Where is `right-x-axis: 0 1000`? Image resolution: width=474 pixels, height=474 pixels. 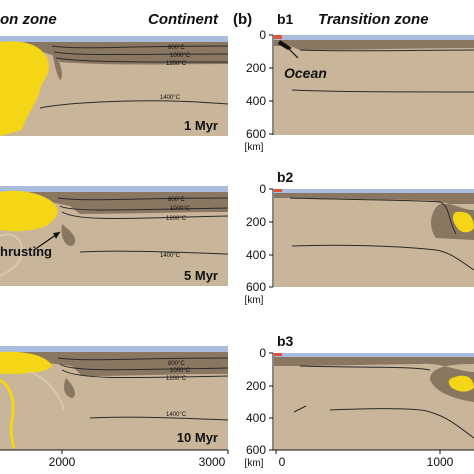 right-x-axis: 0 1000 is located at coordinates (373, 459).